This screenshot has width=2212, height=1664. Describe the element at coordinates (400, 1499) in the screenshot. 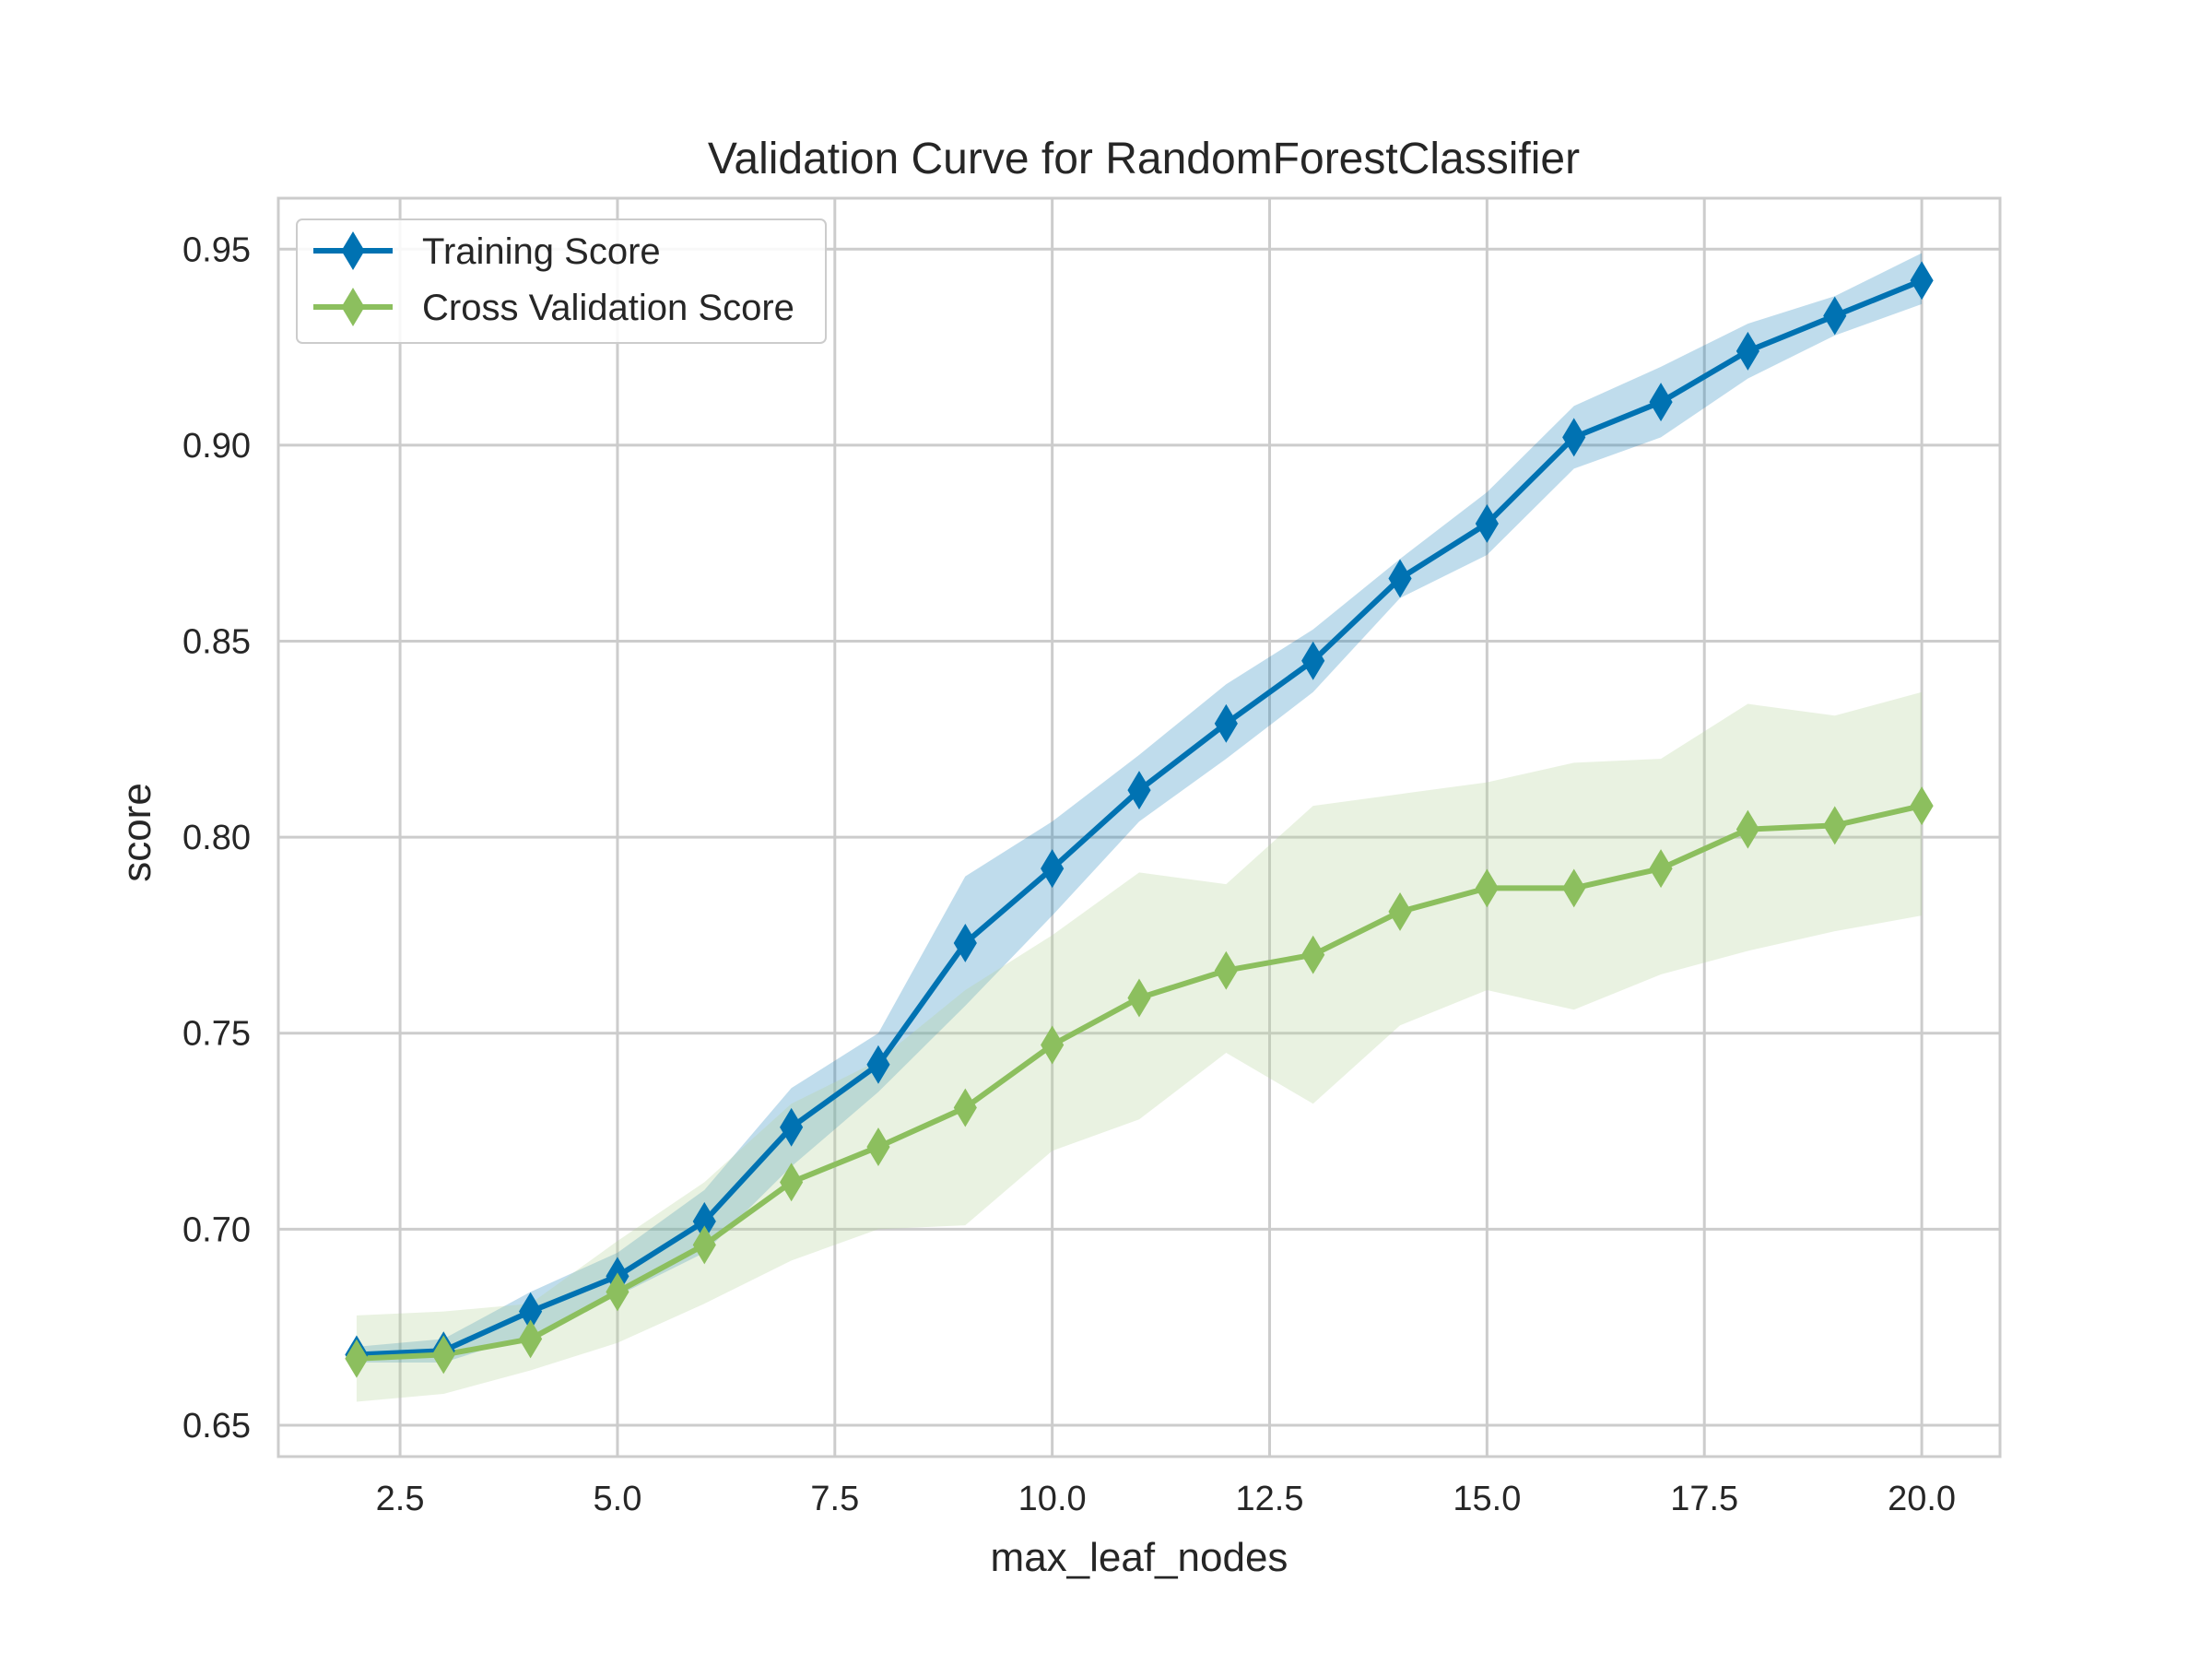

I see `x-tick-label: 2.5` at that location.